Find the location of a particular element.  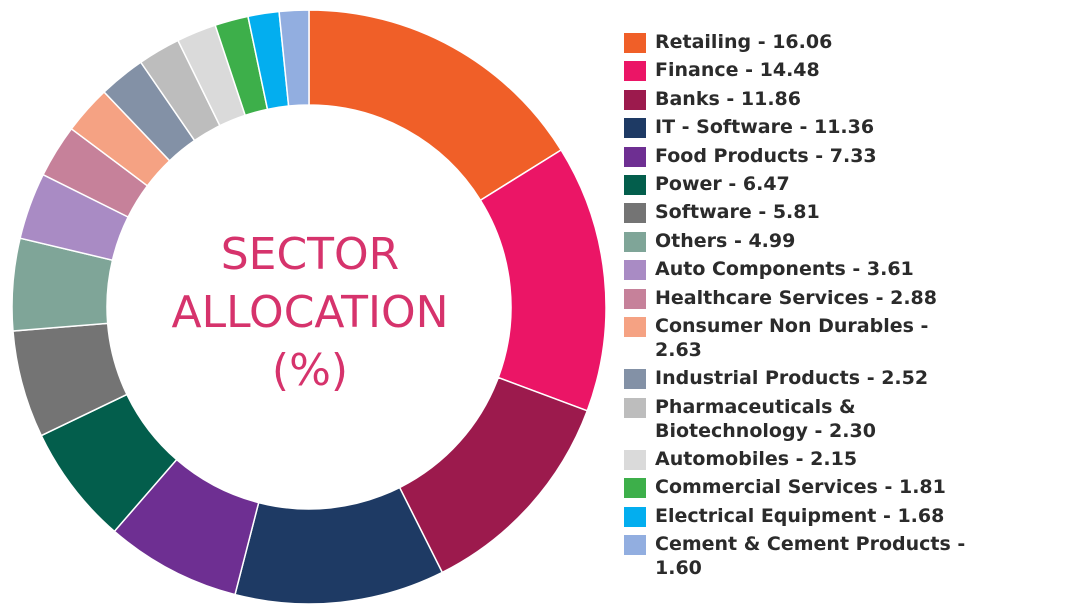

legend-label: Automobiles - 2.15 is located at coordinates (756, 459).